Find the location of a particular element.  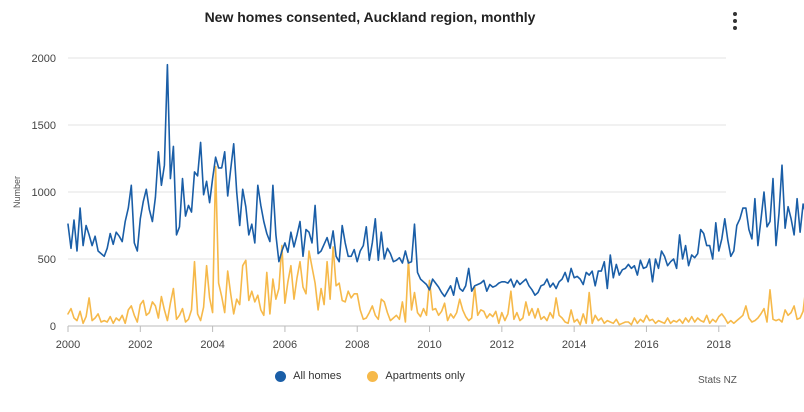

x-tick-label: 2012 is located at coordinates (502, 345).